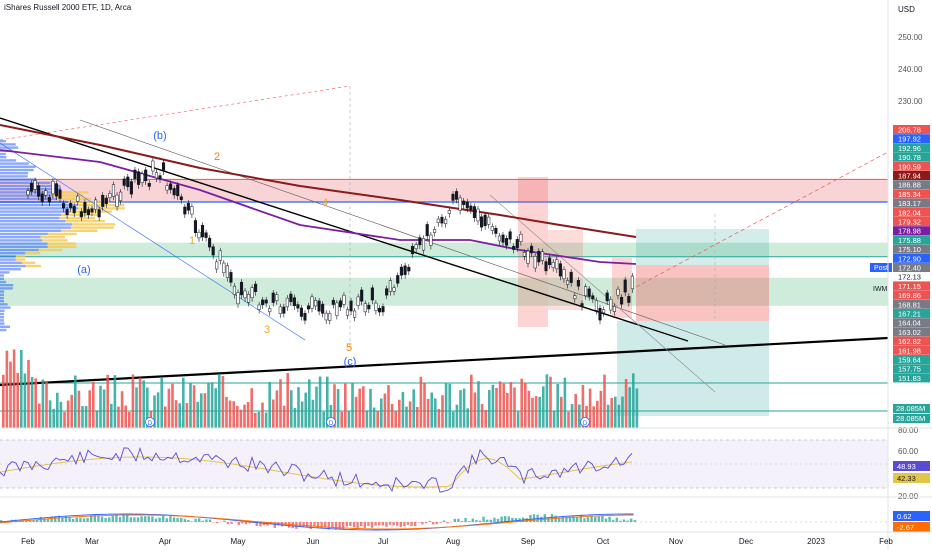 The height and width of the screenshot is (555, 932). I want to click on wave-label: 2, so click(217, 157).